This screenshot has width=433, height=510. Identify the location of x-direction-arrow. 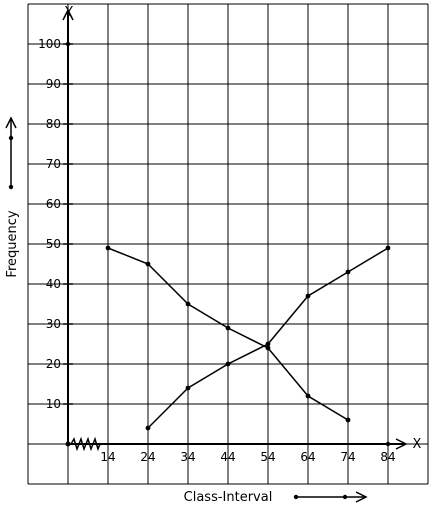
(330, 497).